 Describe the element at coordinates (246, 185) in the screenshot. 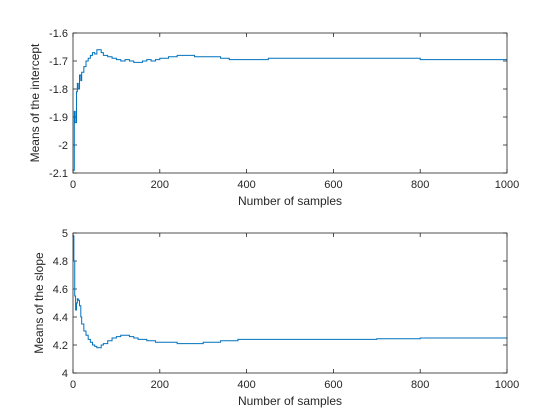

I see `intercept-x-tick-label: 400` at that location.